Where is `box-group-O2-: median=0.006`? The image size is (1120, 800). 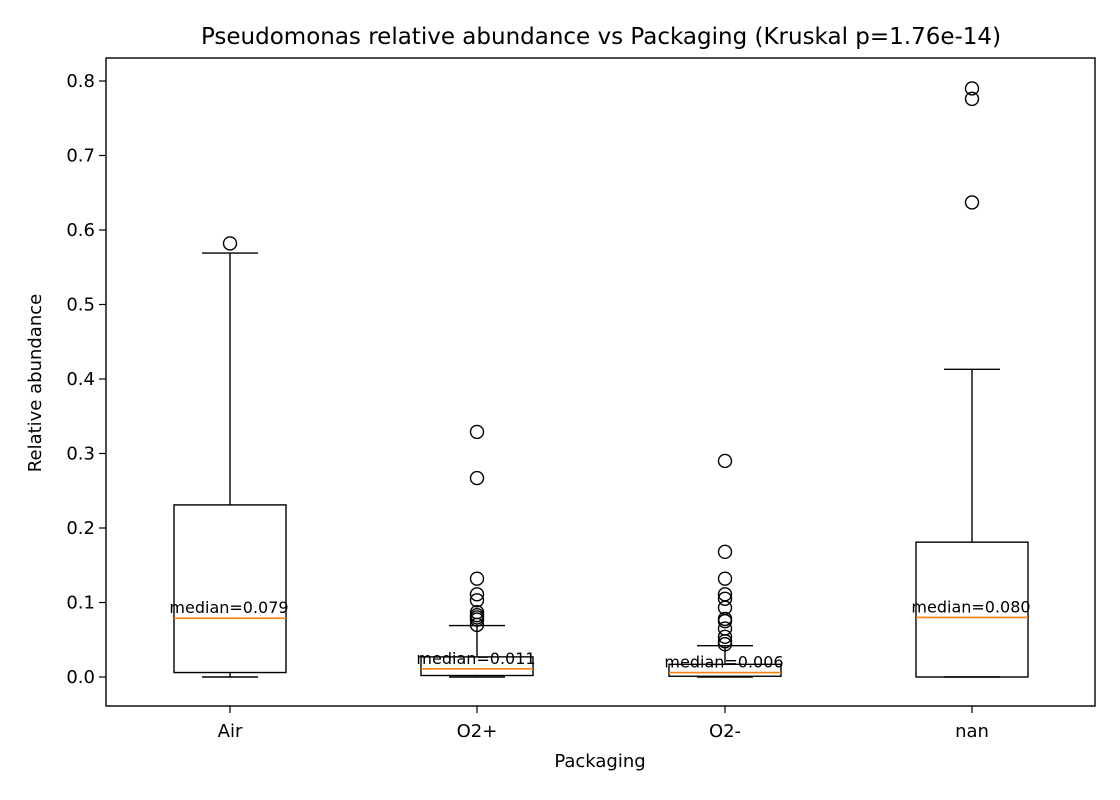 box-group-O2-: median=0.006 is located at coordinates (724, 565).